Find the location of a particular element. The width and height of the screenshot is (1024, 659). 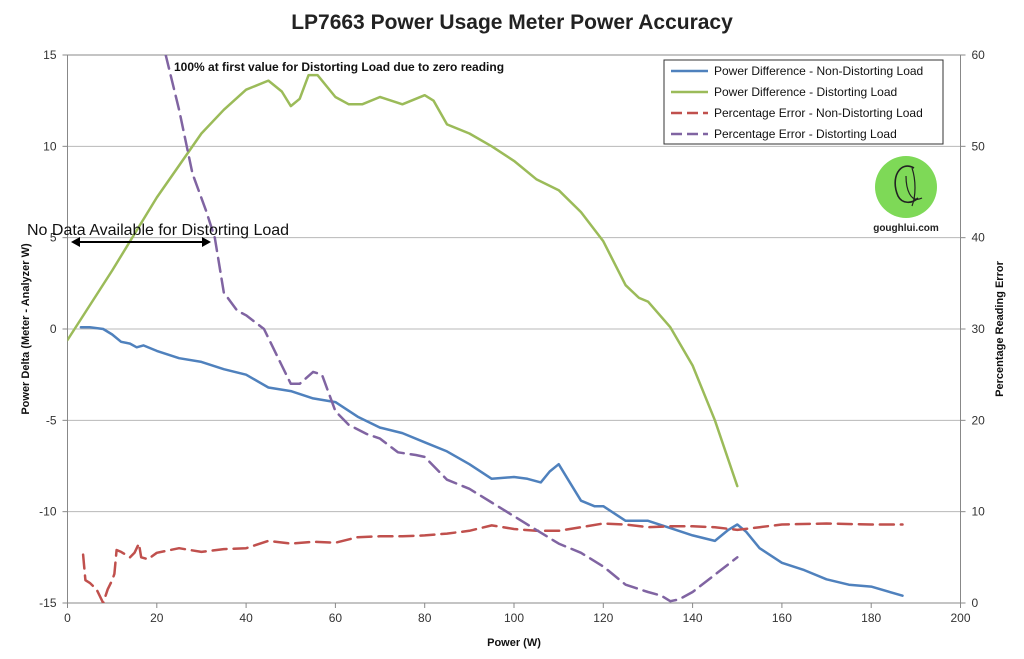

logo-site-text: goughlui.com is located at coordinates (906, 228).